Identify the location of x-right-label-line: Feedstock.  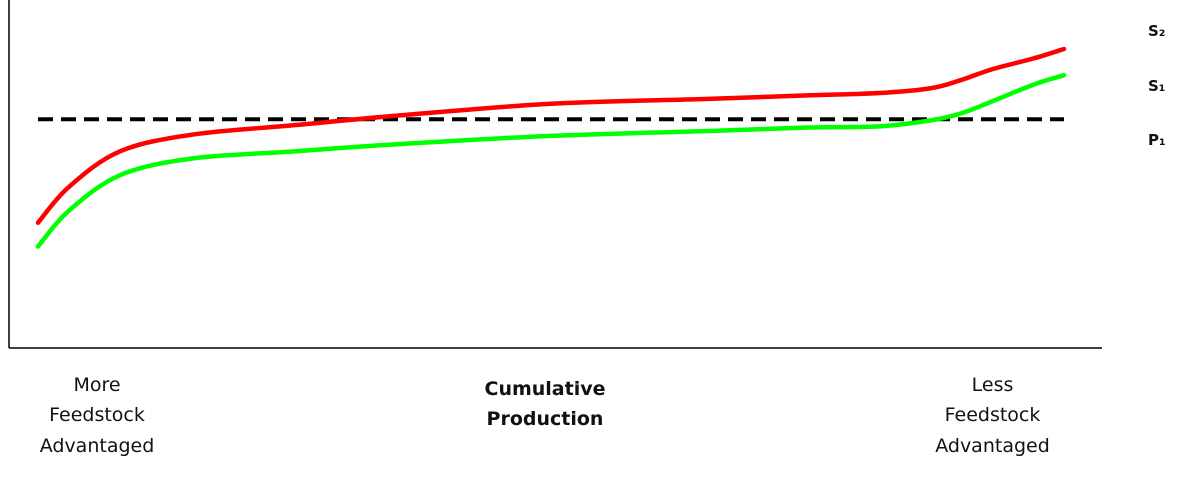
(992, 415).